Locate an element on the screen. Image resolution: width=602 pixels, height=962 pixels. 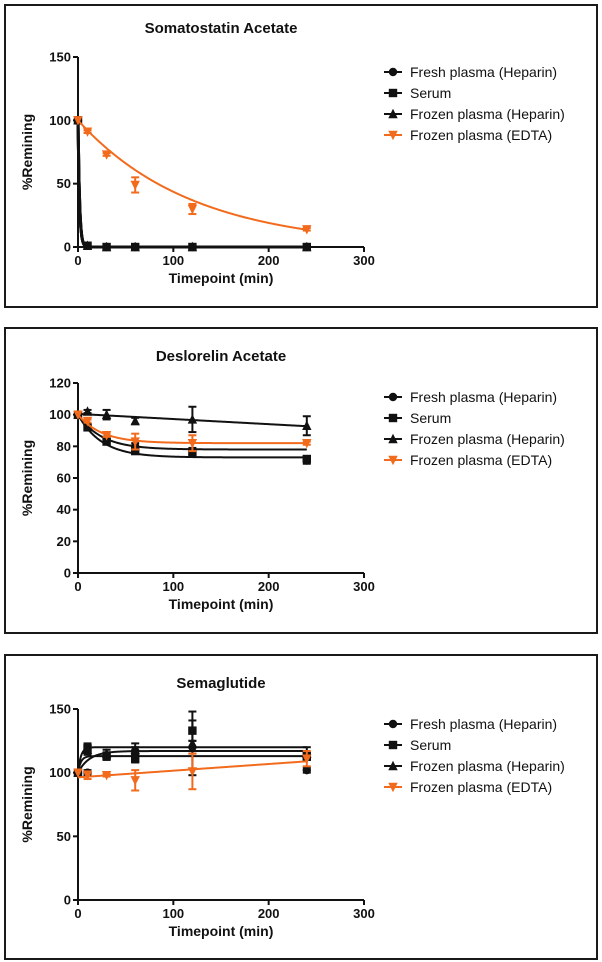
chart-title: Somatostatin Acetate is located at coordinates (221, 28).